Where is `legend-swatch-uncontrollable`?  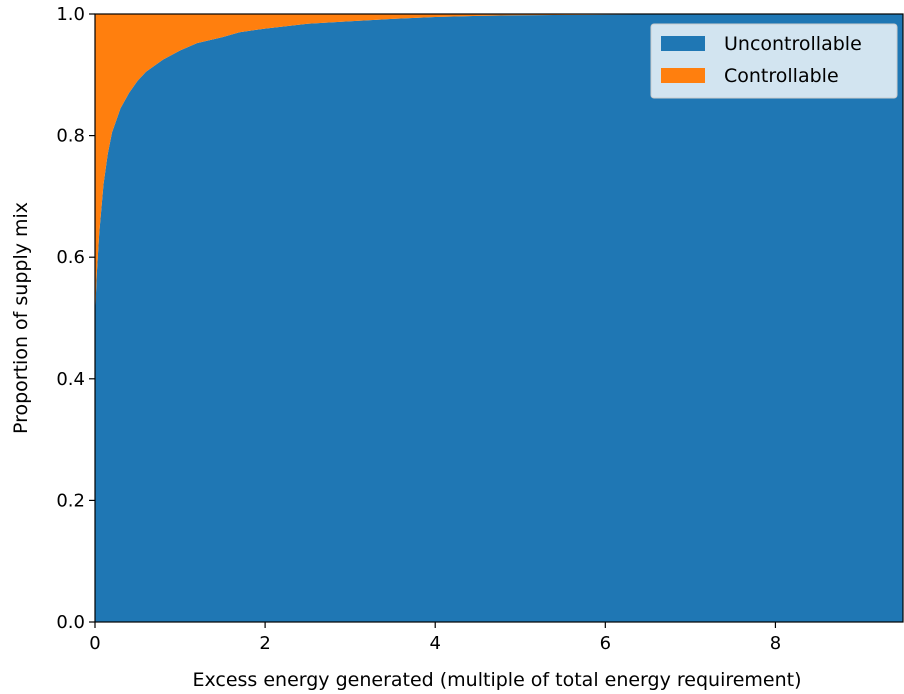
legend-swatch-uncontrollable is located at coordinates (683, 43).